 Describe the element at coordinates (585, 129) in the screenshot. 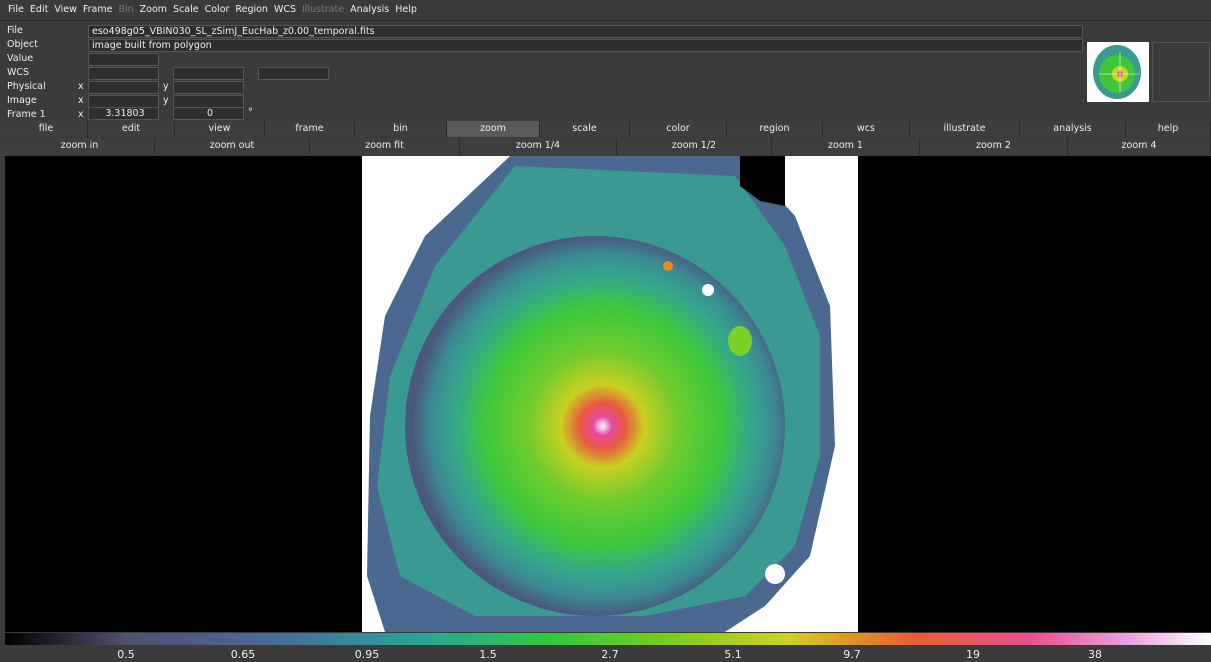

I see `button: scale` at that location.